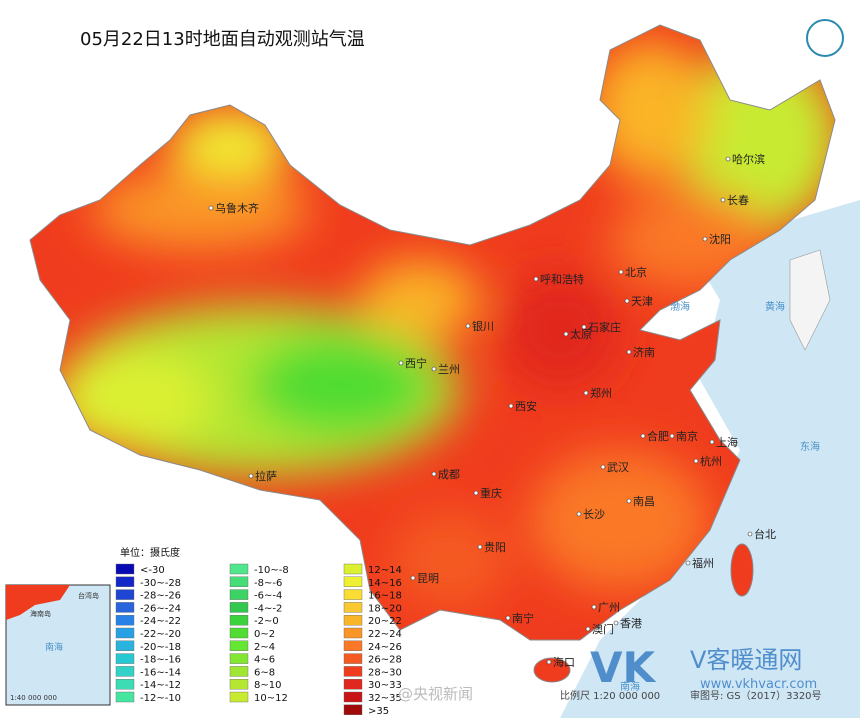 This screenshot has height=718, width=860. What do you see at coordinates (385, 596) in the screenshot?
I see `legend-label: 16~18` at bounding box center [385, 596].